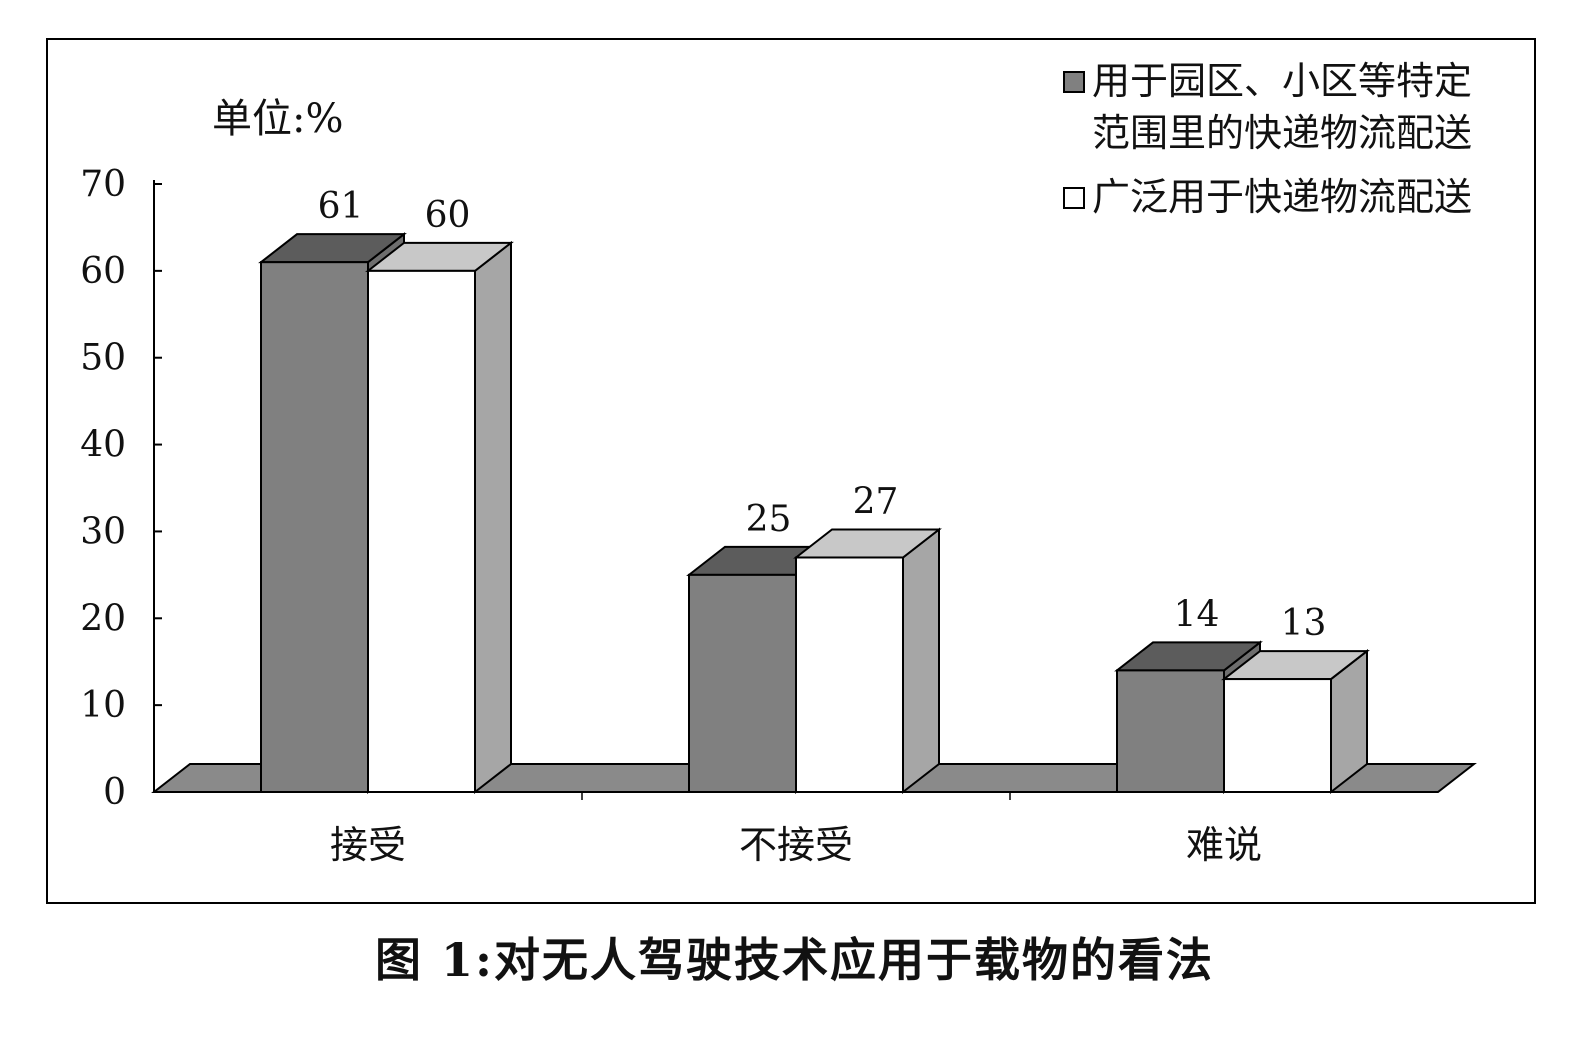 This screenshot has width=1589, height=1037. What do you see at coordinates (876, 501) in the screenshot?
I see `data-label: 27` at bounding box center [876, 501].